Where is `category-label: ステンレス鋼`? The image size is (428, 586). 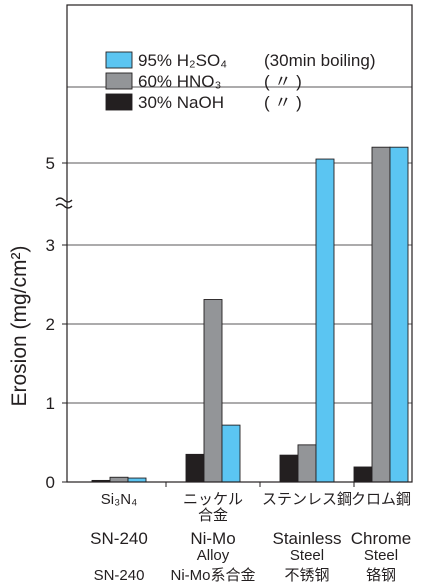 category-label: ステンレス鋼 is located at coordinates (306, 499).